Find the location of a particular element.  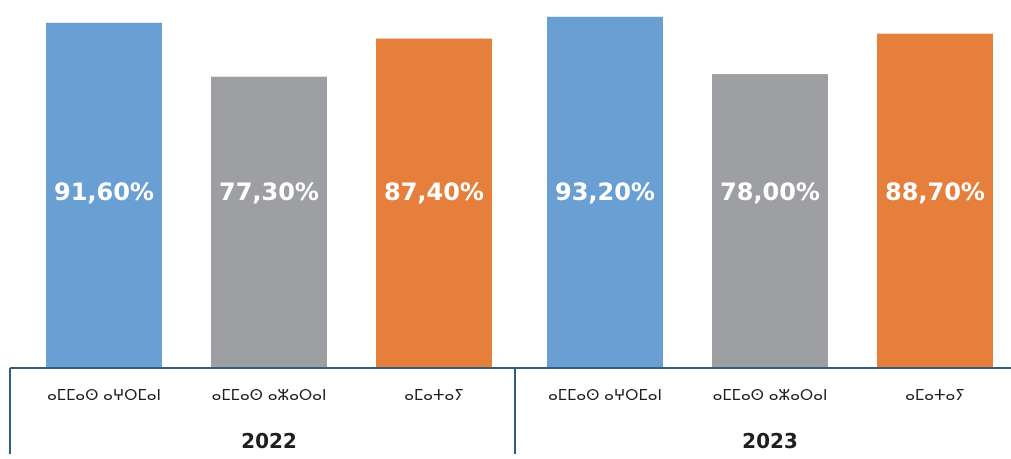

bar-value-label: 77,30% is located at coordinates (269, 192).